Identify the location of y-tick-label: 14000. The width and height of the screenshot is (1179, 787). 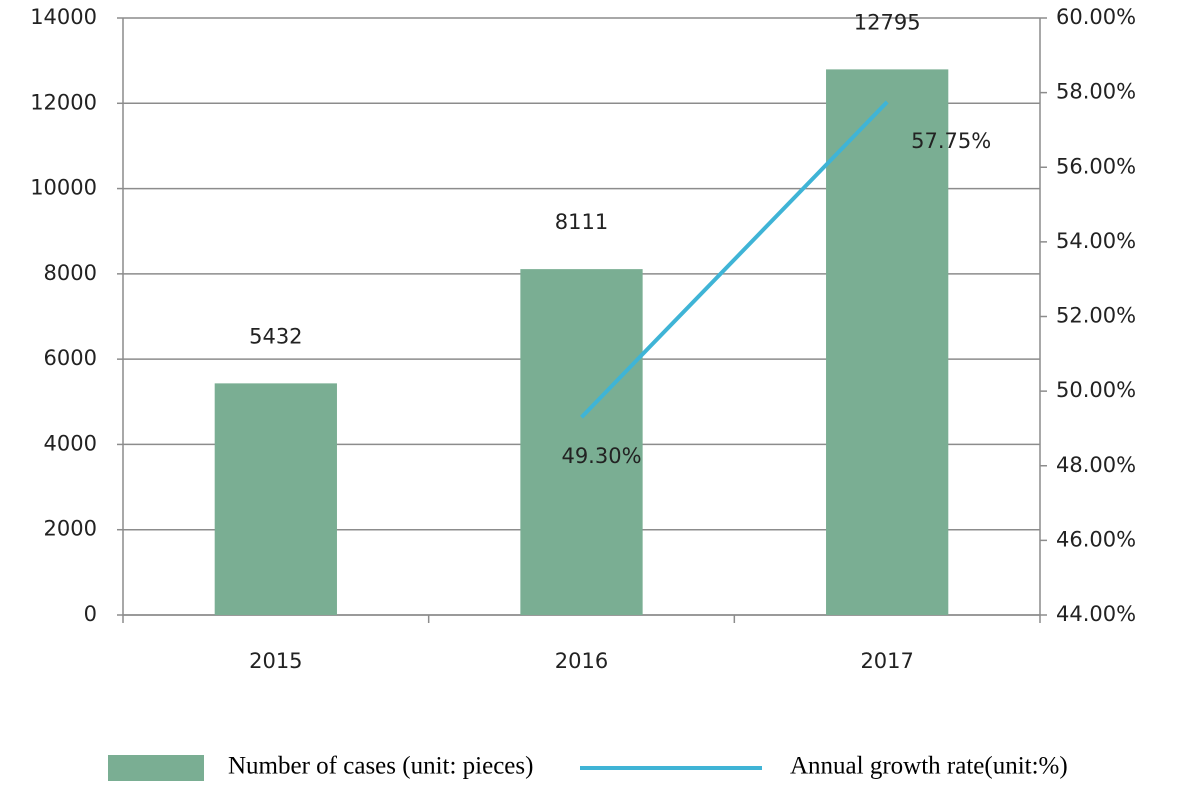
(63, 17).